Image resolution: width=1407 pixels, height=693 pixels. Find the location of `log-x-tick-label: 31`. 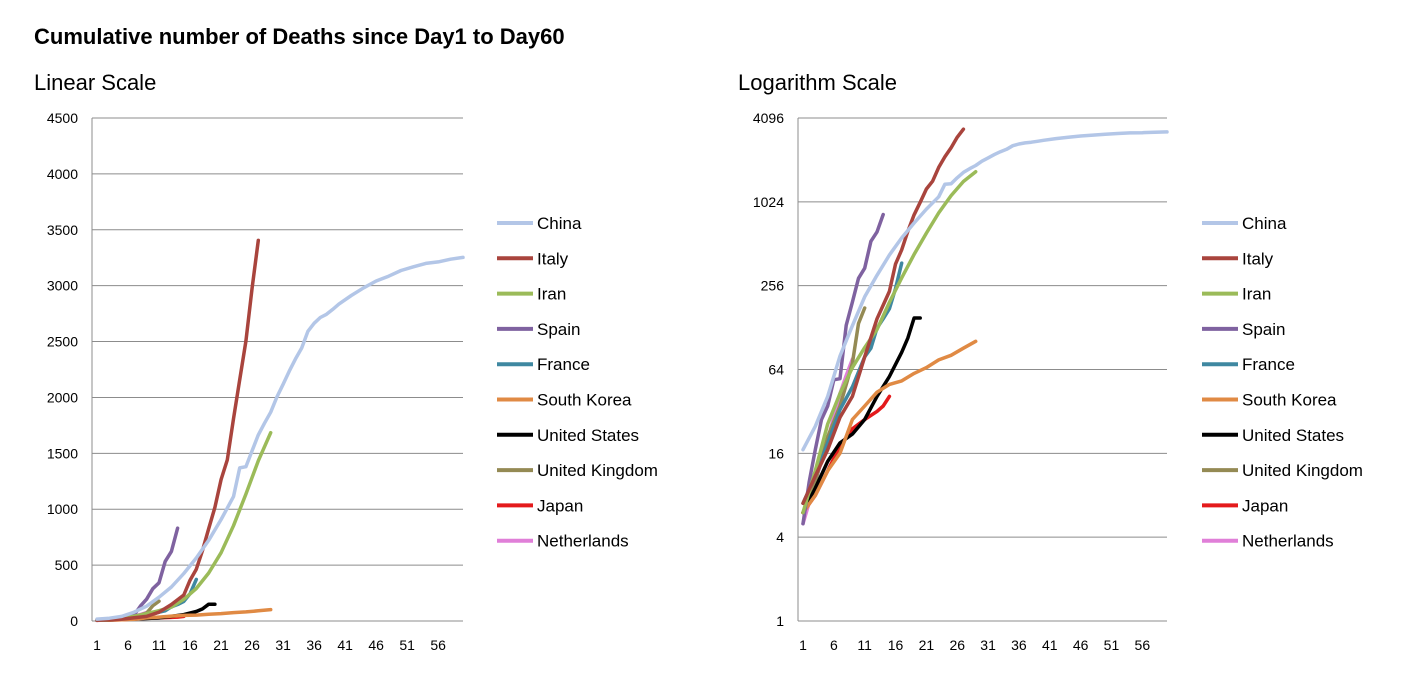

log-x-tick-label: 31 is located at coordinates (988, 645).